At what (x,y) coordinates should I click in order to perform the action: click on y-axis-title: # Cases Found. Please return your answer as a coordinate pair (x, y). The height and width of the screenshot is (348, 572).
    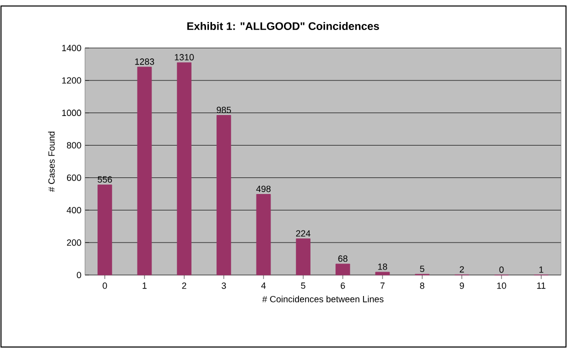
    Looking at the image, I should click on (51, 162).